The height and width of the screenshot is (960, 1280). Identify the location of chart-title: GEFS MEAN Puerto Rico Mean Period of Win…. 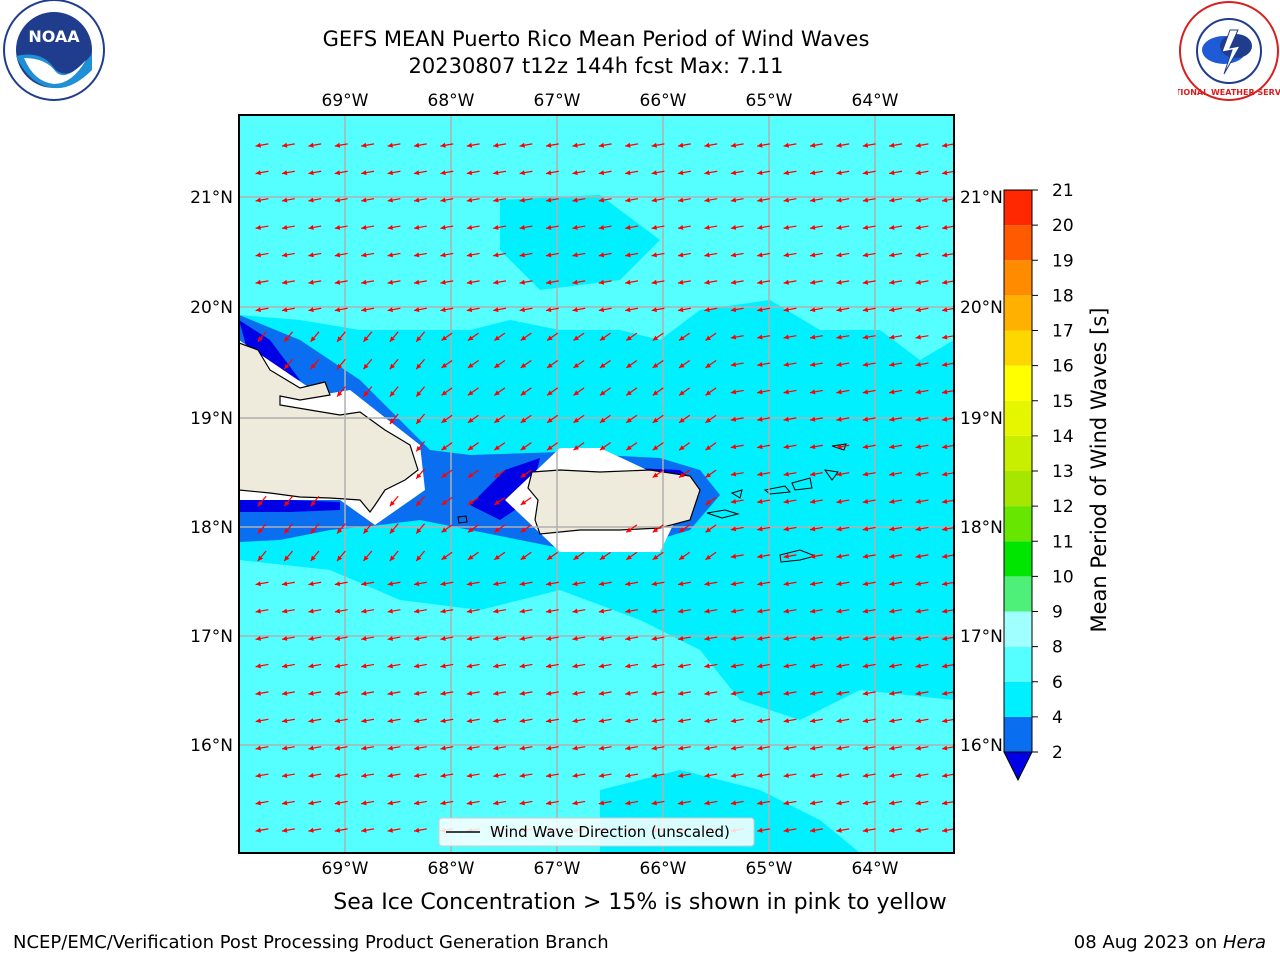
(596, 39).